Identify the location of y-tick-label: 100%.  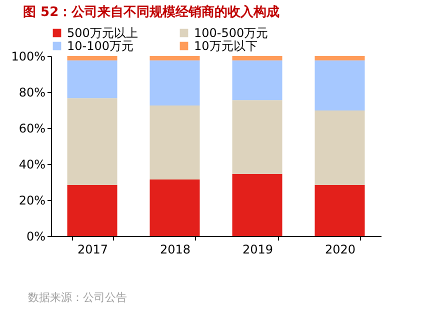
(28, 57).